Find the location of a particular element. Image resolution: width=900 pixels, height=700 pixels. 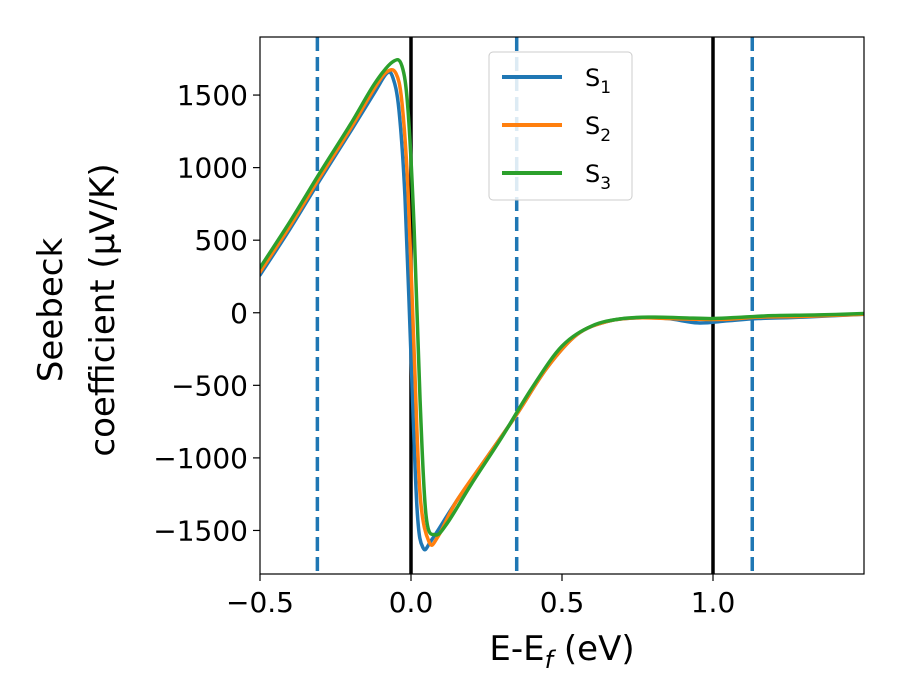

y-tick-label: −1500 is located at coordinates (200, 530).